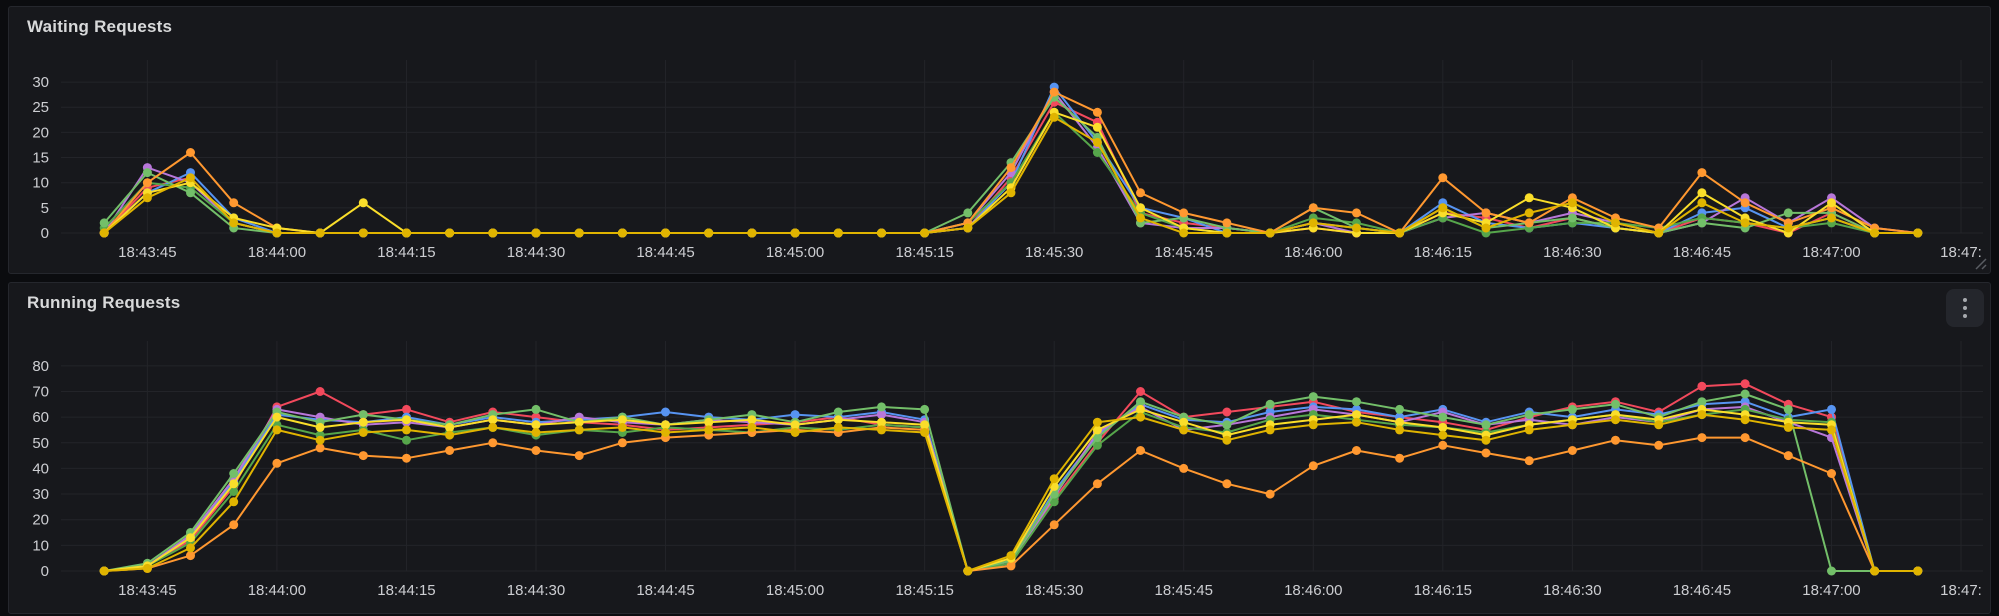 This screenshot has width=1999, height=616. I want to click on x-axis-tick-label: 18:46:15, so click(1443, 590).